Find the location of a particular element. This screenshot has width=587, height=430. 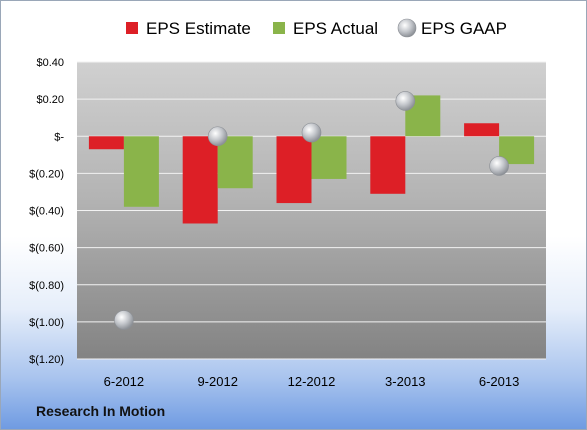

y-tick-label: $(1.00) is located at coordinates (46, 323).